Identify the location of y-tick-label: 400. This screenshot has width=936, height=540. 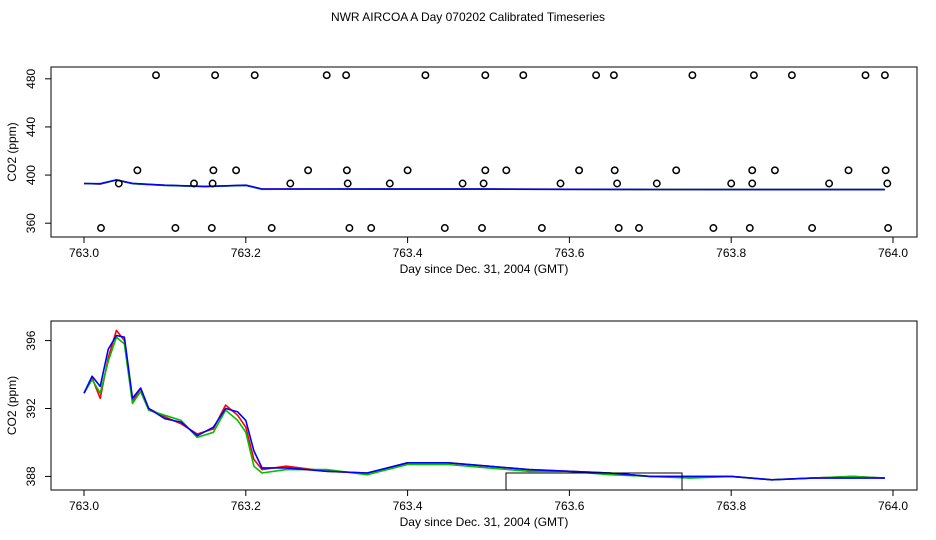
(31, 175).